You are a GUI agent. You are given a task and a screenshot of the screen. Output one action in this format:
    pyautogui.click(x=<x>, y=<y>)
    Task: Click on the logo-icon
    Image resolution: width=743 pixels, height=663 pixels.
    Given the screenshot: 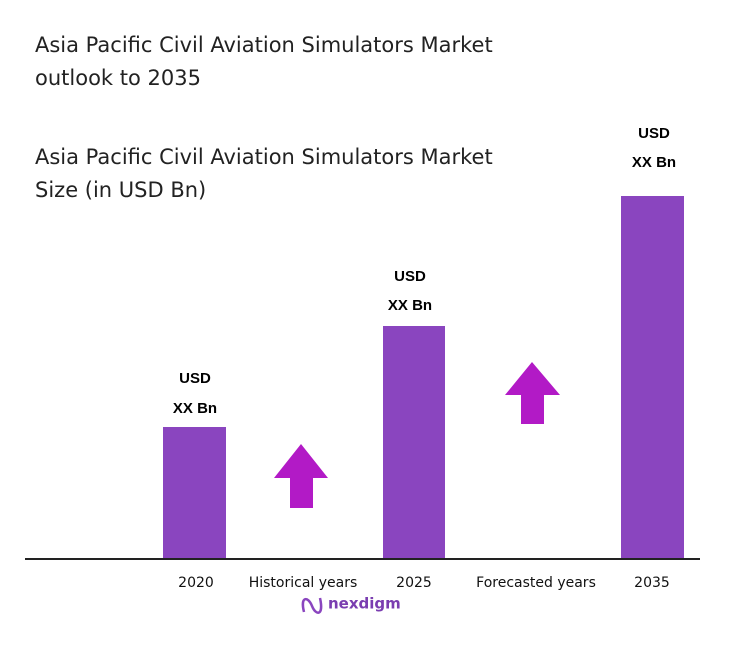 What is the action you would take?
    pyautogui.click(x=312, y=605)
    